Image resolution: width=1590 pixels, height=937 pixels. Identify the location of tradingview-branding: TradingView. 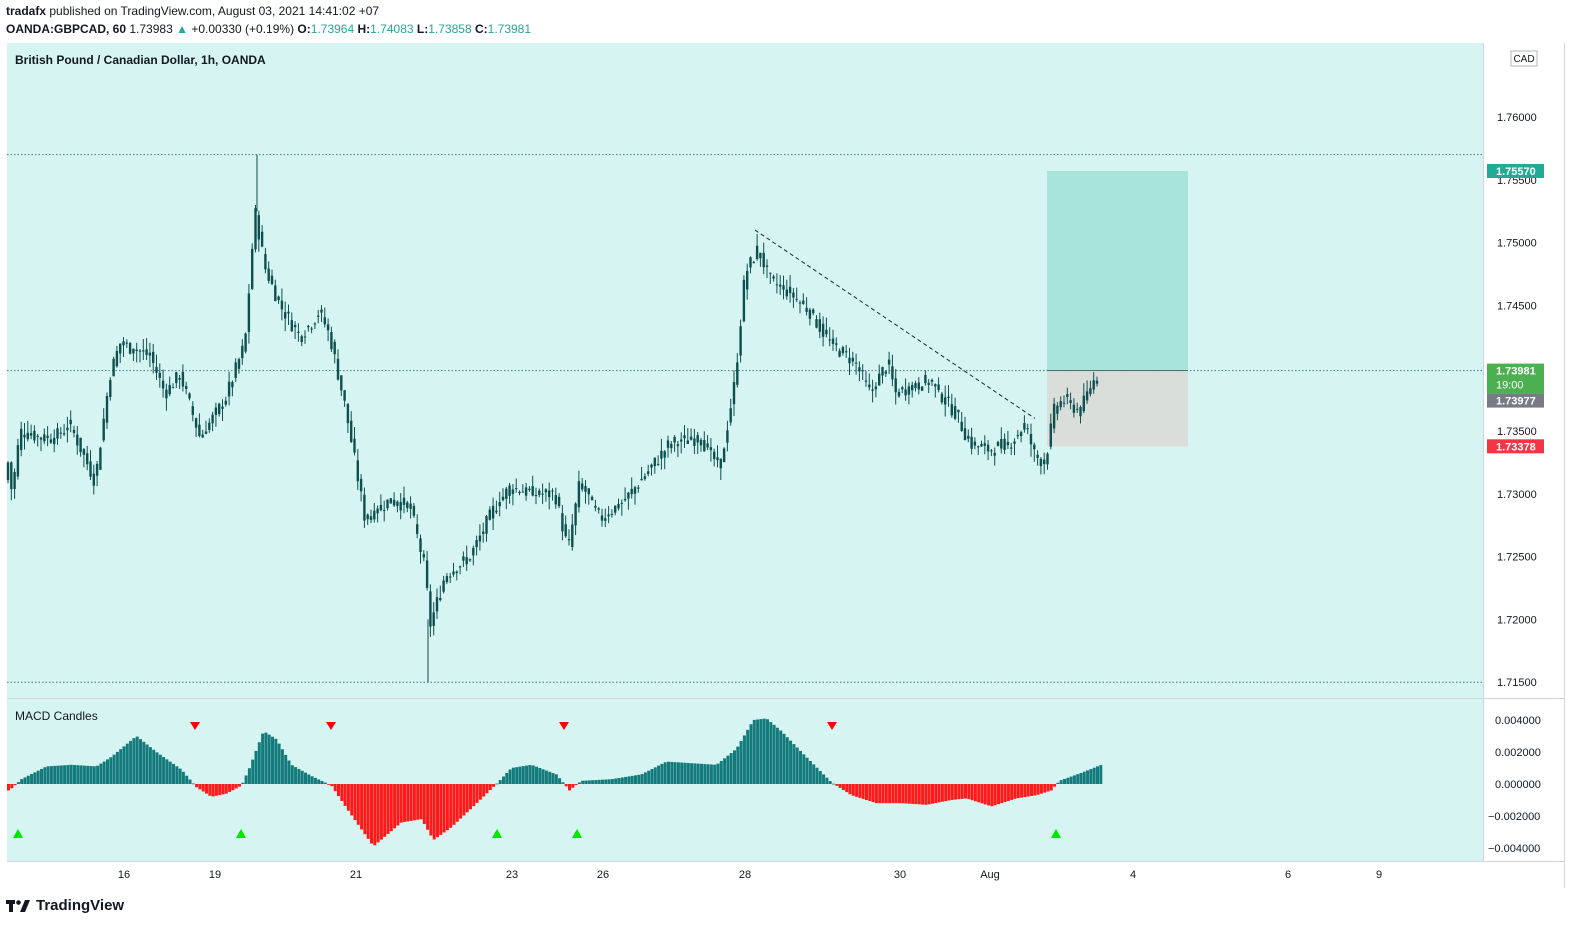
(65, 905).